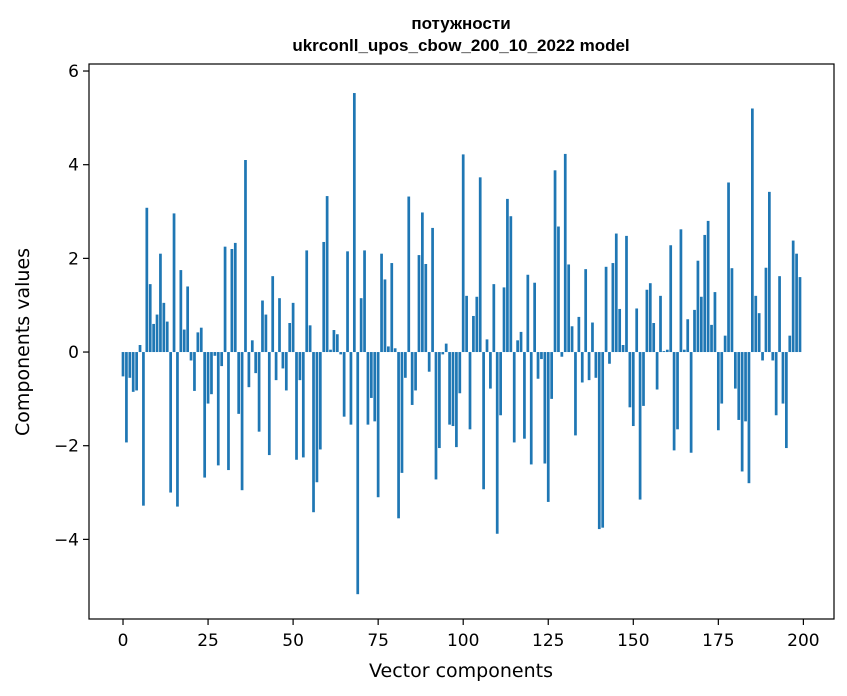 The height and width of the screenshot is (696, 847). Describe the element at coordinates (463, 641) in the screenshot. I see `x-tick-label: 100` at that location.